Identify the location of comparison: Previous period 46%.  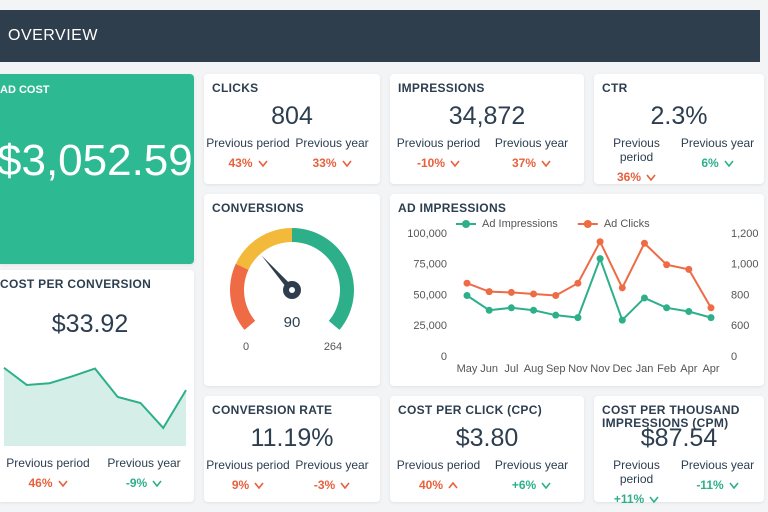
(48, 473).